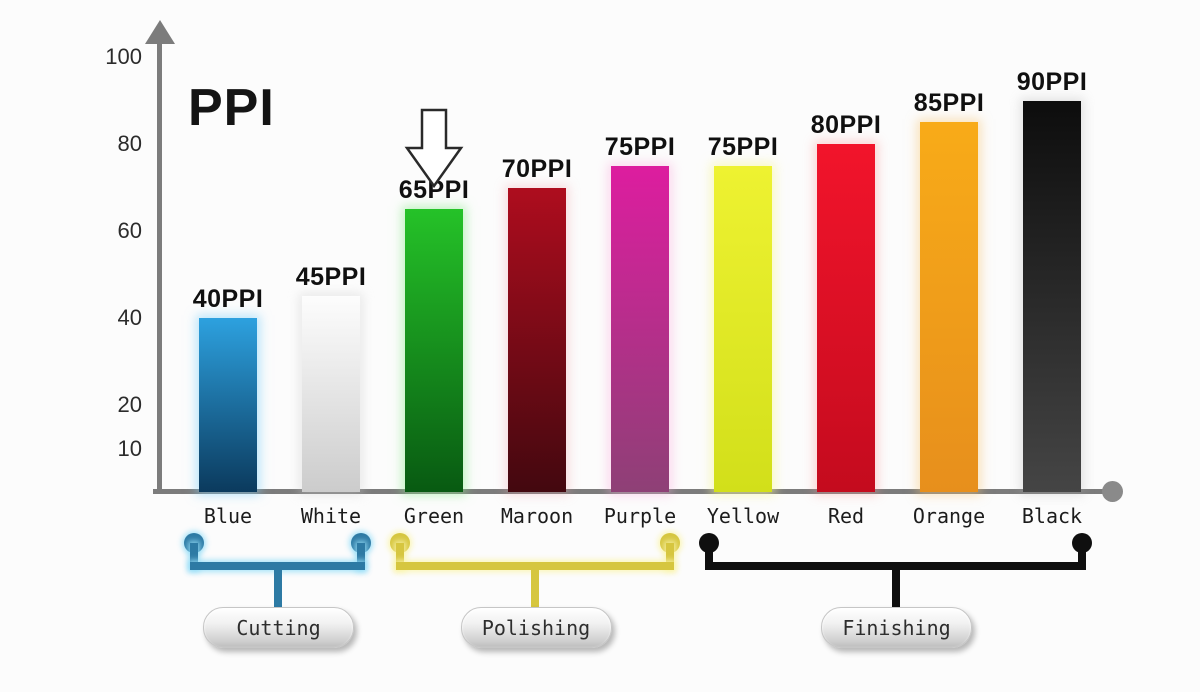 Image resolution: width=1200 pixels, height=692 pixels. What do you see at coordinates (194, 556) in the screenshot?
I see `cutting-bracket-left-stem` at bounding box center [194, 556].